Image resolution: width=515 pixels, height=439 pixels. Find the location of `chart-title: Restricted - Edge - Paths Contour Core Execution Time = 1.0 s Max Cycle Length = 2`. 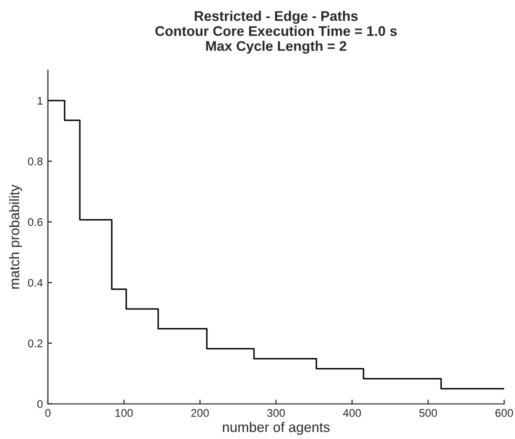

chart-title: Restricted - Edge - Paths Contour Core Execution Time = 1.0 s Max Cycle Length = 2 is located at coordinates (276, 32).